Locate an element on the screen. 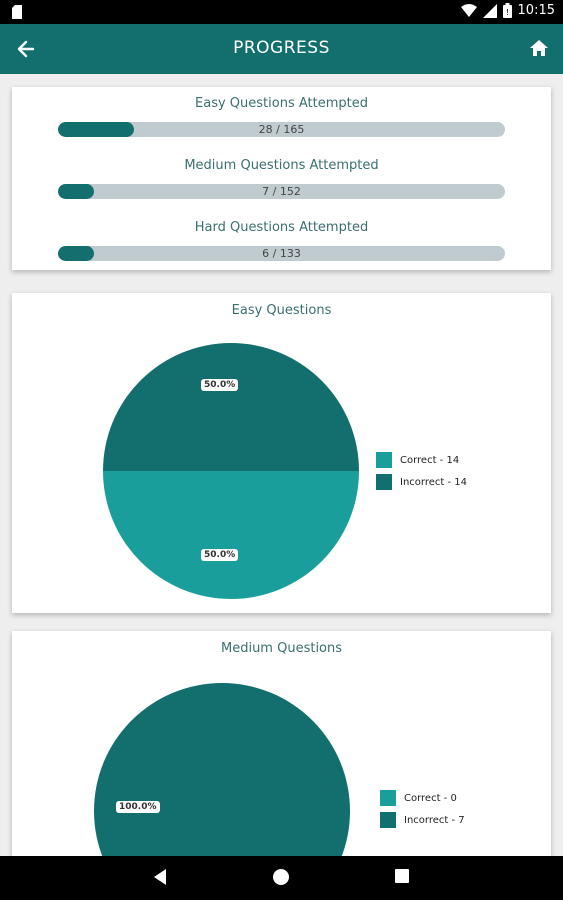 The image size is (563, 900). pie1-slice-incorrect is located at coordinates (222, 787).